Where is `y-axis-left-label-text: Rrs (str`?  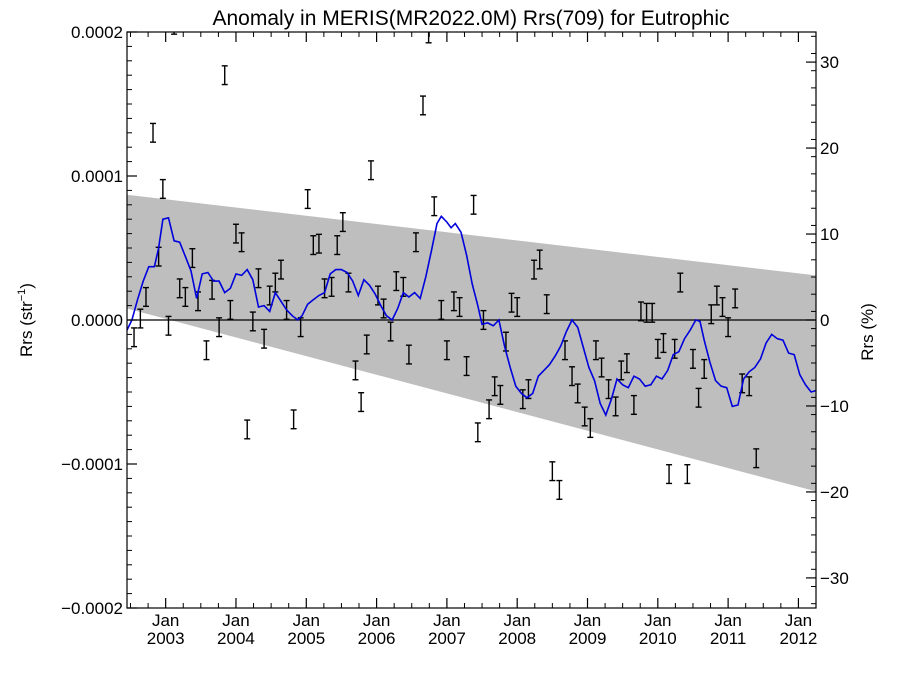 y-axis-left-label-text: Rrs (str is located at coordinates (26, 329).